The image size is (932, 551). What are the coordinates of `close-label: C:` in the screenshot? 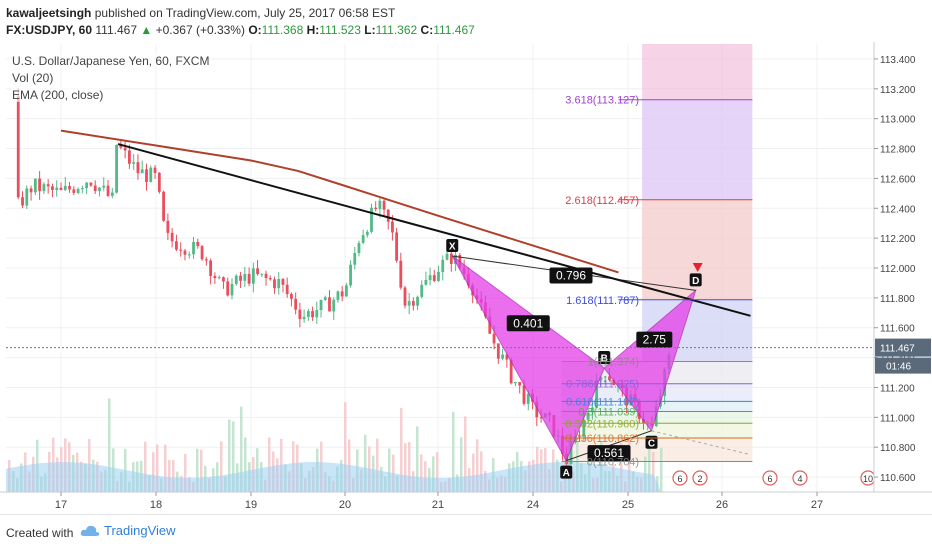 It's located at (427, 30).